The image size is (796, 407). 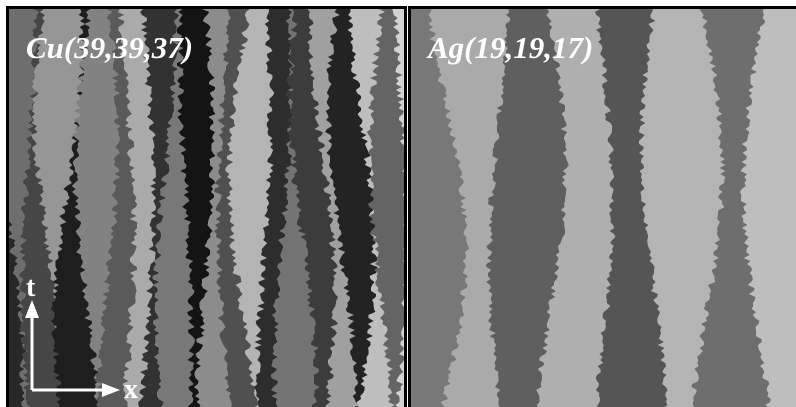 What do you see at coordinates (31, 287) in the screenshot?
I see `axis-label: t` at bounding box center [31, 287].